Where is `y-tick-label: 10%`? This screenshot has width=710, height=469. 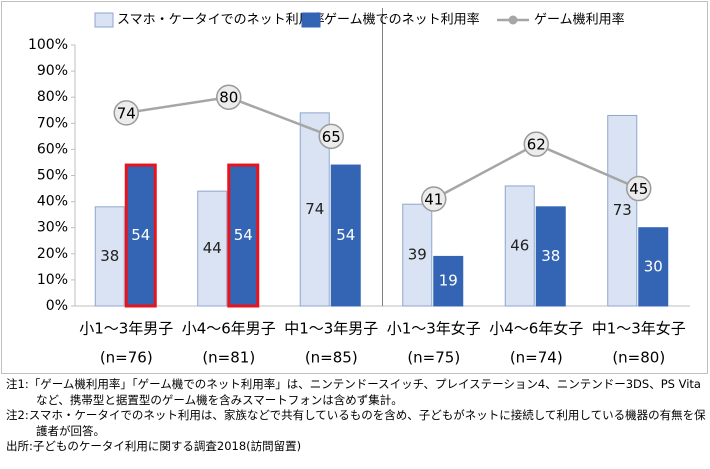
y-tick-label: 10% is located at coordinates (52, 280).